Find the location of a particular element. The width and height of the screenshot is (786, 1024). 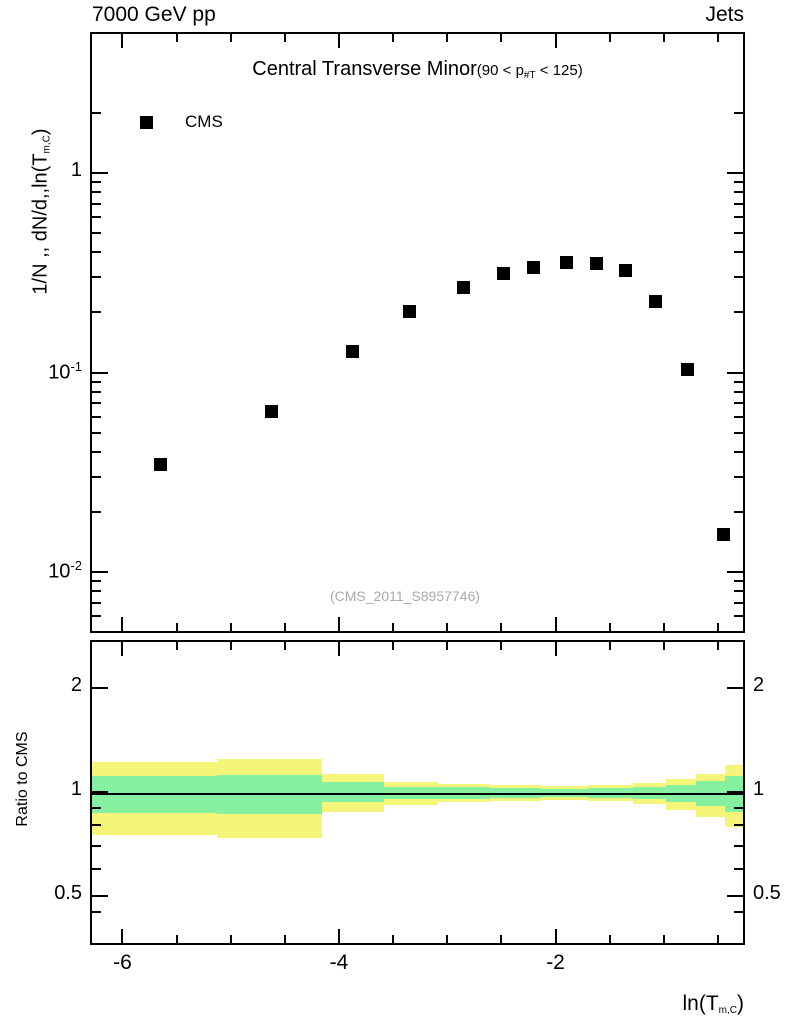

x-axis-tick-label: -4 is located at coordinates (339, 962).